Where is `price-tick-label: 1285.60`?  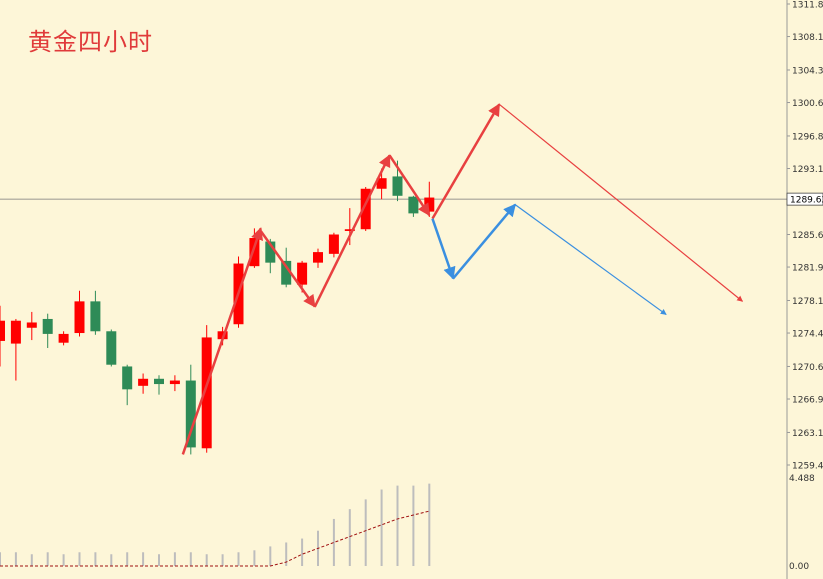 price-tick-label: 1285.60 is located at coordinates (807, 236).